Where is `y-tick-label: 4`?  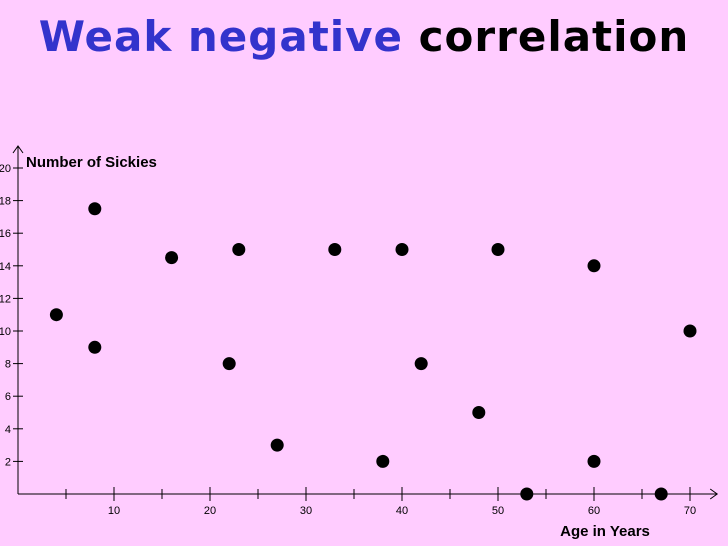 y-tick-label: 4 is located at coordinates (8, 430).